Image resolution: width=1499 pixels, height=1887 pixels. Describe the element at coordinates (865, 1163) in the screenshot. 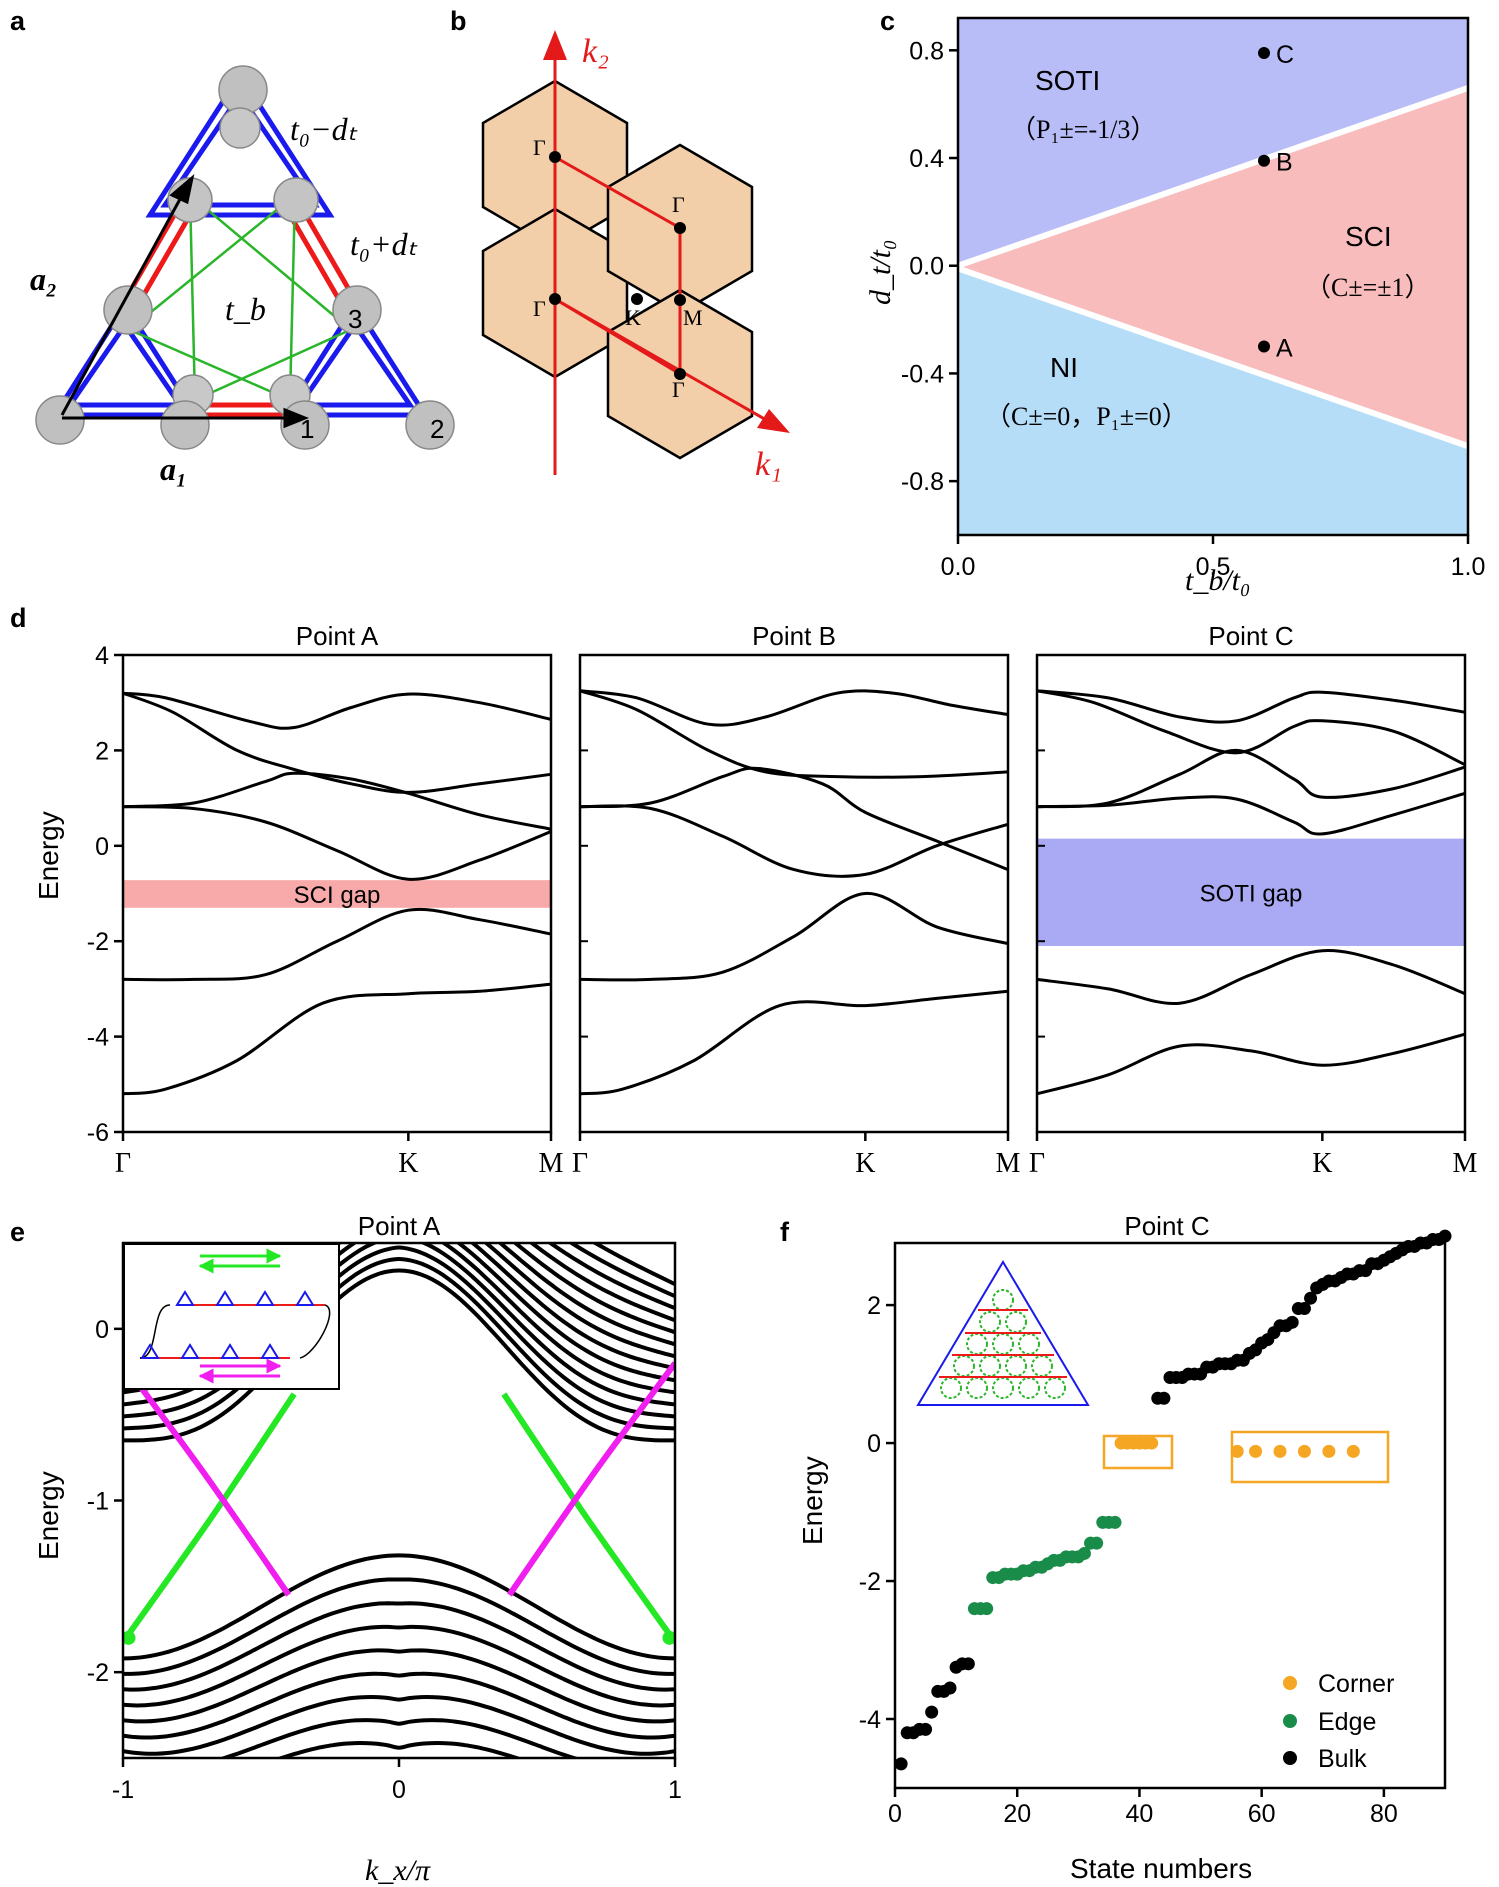

I see `x-tick-label: K` at that location.